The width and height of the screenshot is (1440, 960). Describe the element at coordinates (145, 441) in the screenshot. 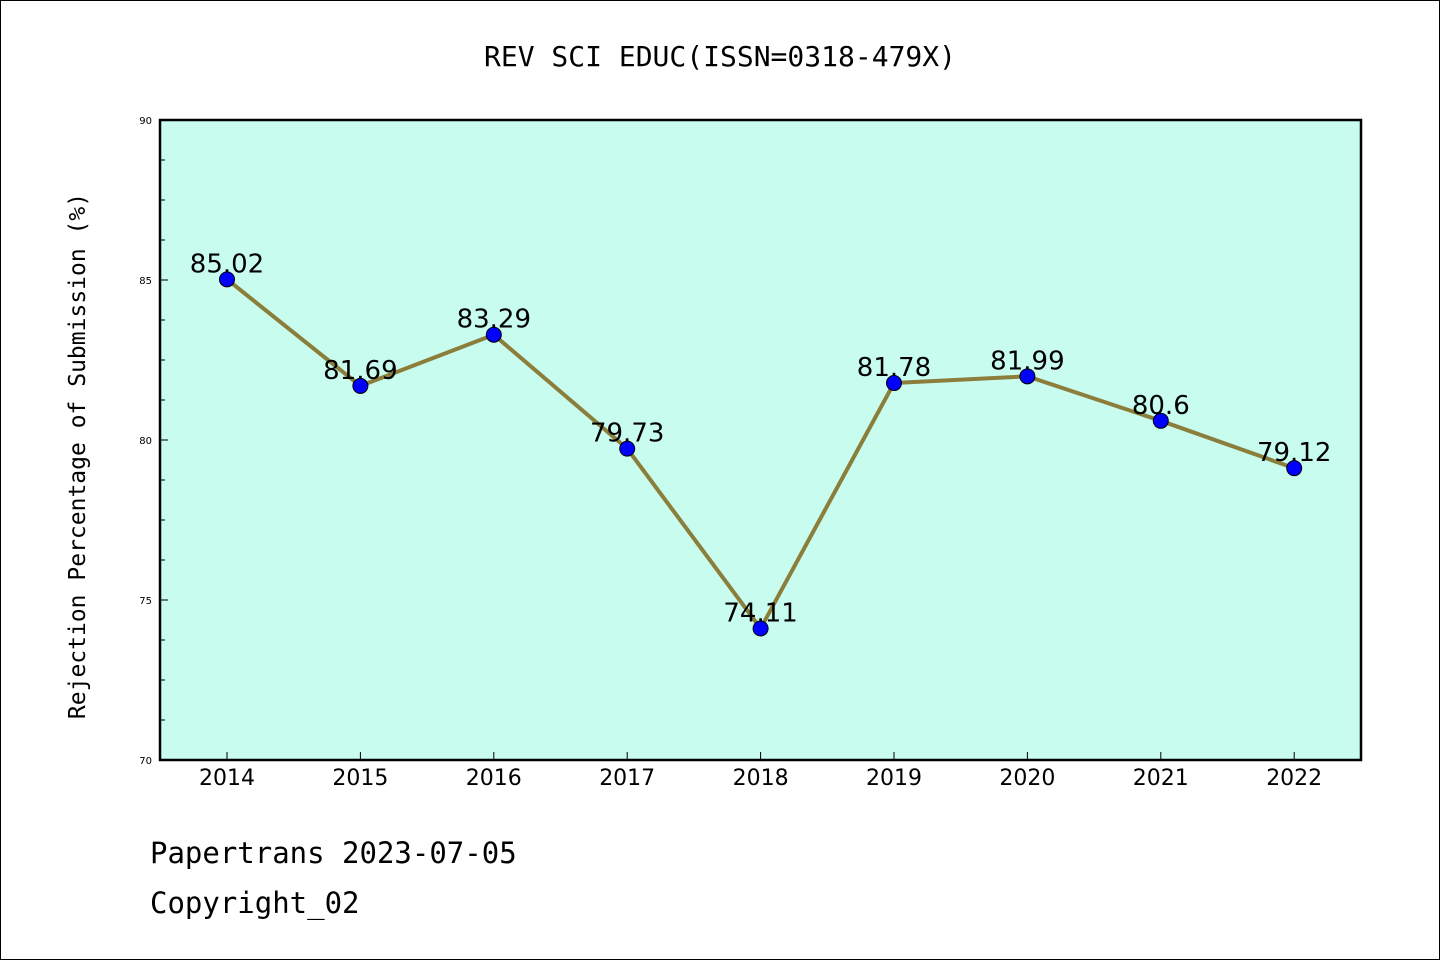

I see `y-tick-label: 80` at that location.